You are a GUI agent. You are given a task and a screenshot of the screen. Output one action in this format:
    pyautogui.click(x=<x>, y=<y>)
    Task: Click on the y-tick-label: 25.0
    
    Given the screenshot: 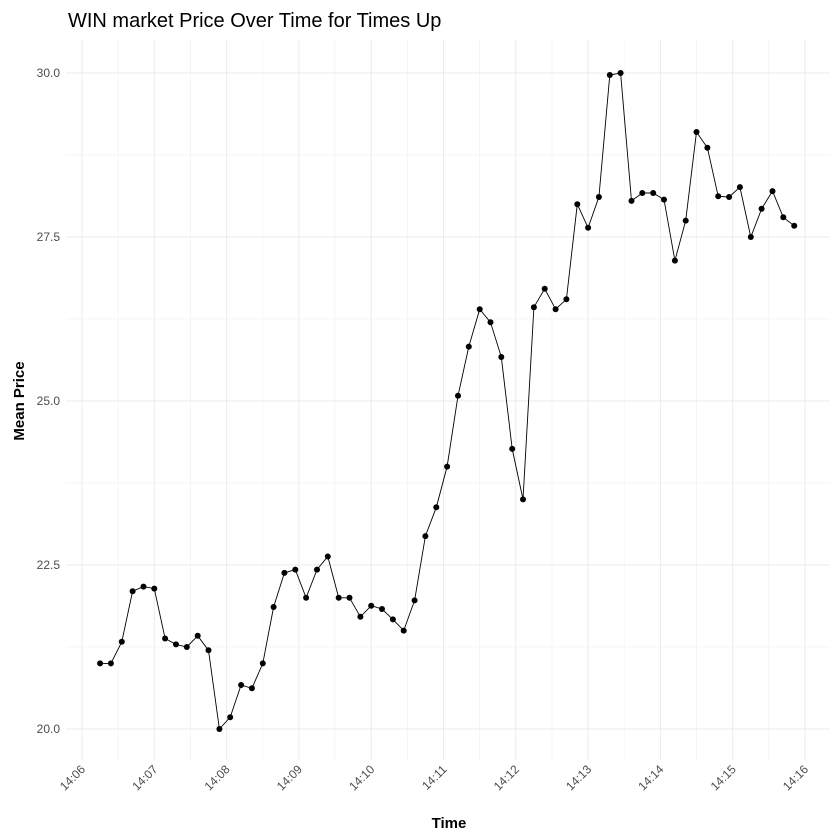 What is the action you would take?
    pyautogui.click(x=49, y=401)
    